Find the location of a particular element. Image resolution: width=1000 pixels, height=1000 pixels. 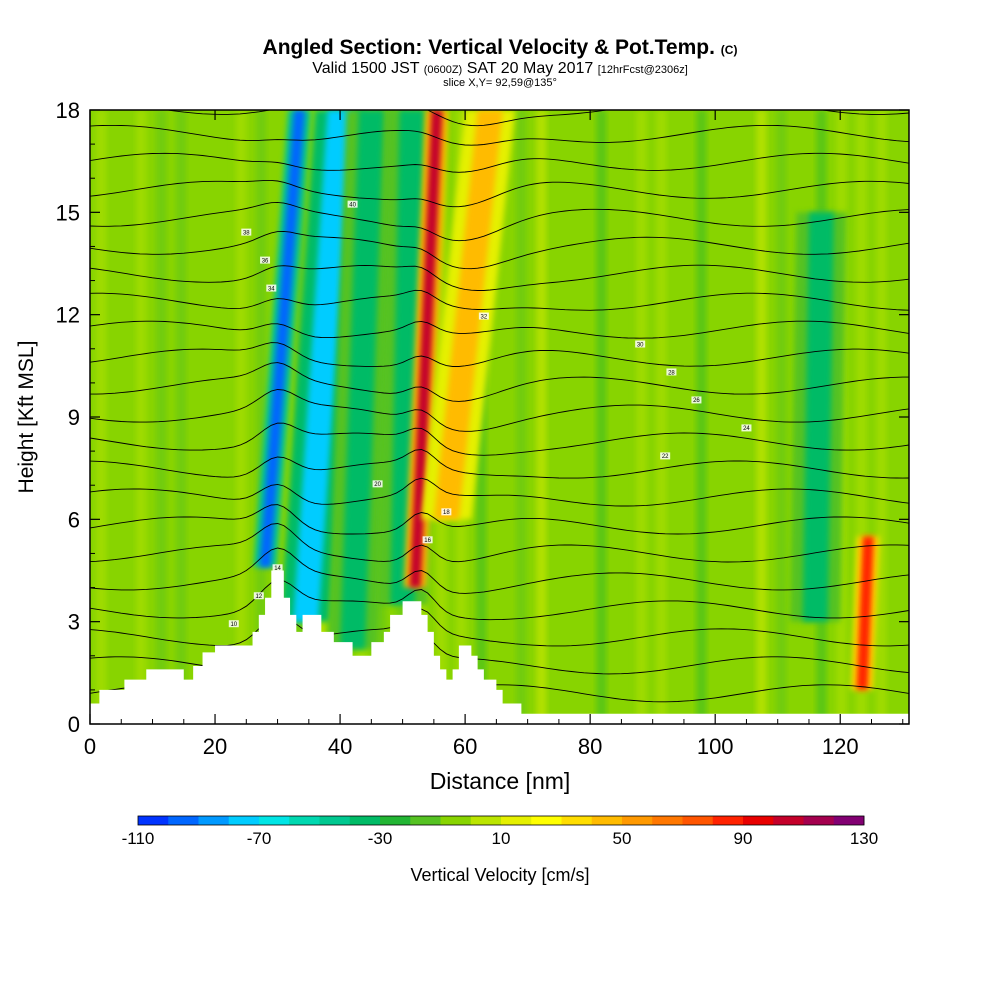

svg-text: 14 is located at coordinates (277, 569).